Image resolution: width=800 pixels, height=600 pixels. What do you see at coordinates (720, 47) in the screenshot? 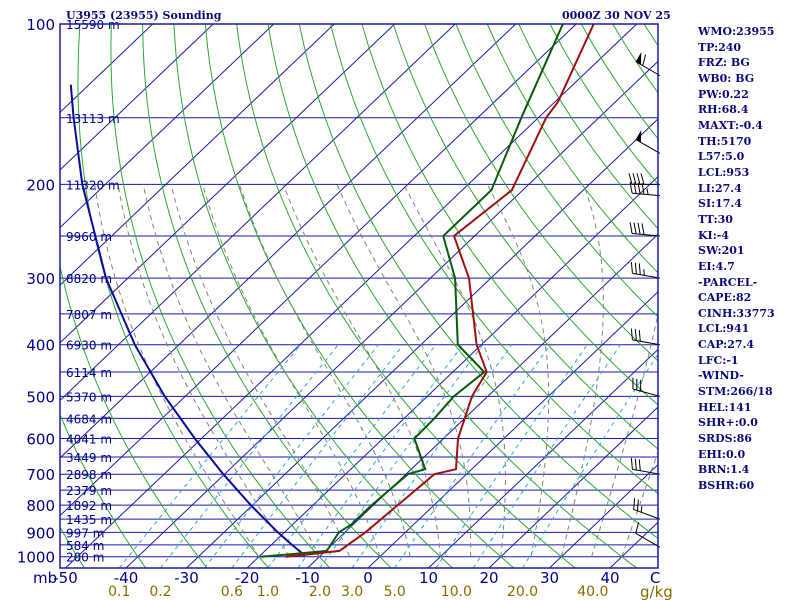
I see `index-line: TP:240` at bounding box center [720, 47].